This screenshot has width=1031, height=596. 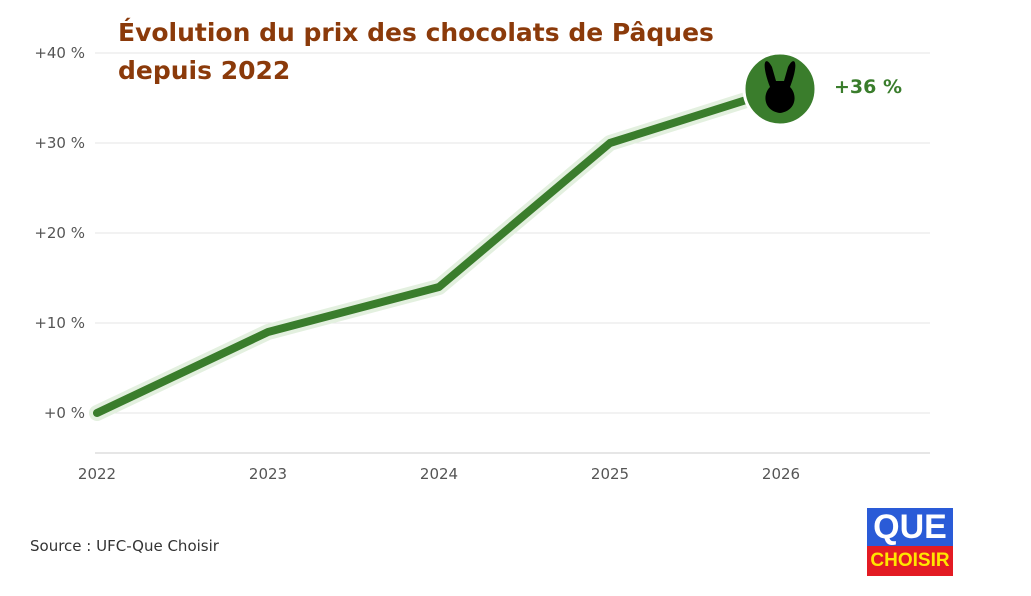 I want to click on x-tick-label: 2023, so click(x=268, y=474).